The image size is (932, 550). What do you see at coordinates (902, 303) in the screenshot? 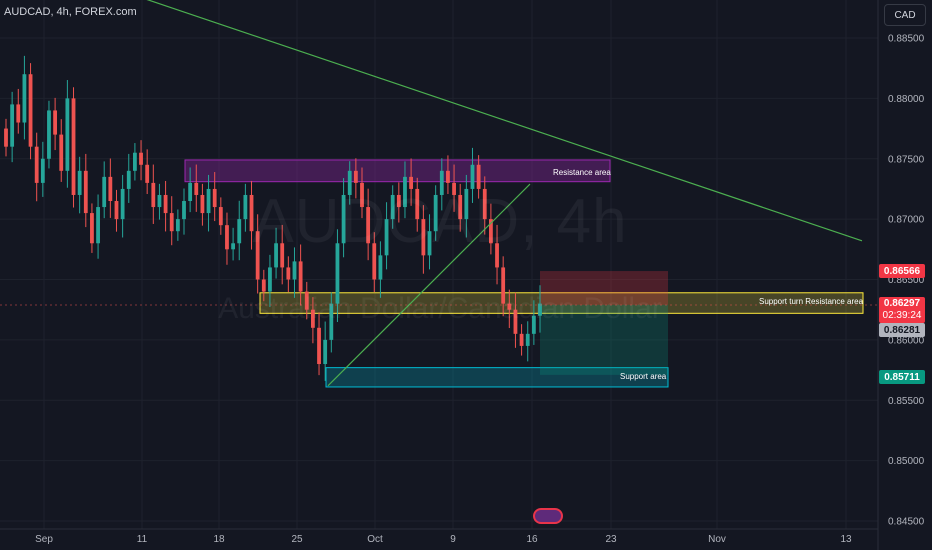
I see `current-price-value: 0.86297` at bounding box center [902, 303].